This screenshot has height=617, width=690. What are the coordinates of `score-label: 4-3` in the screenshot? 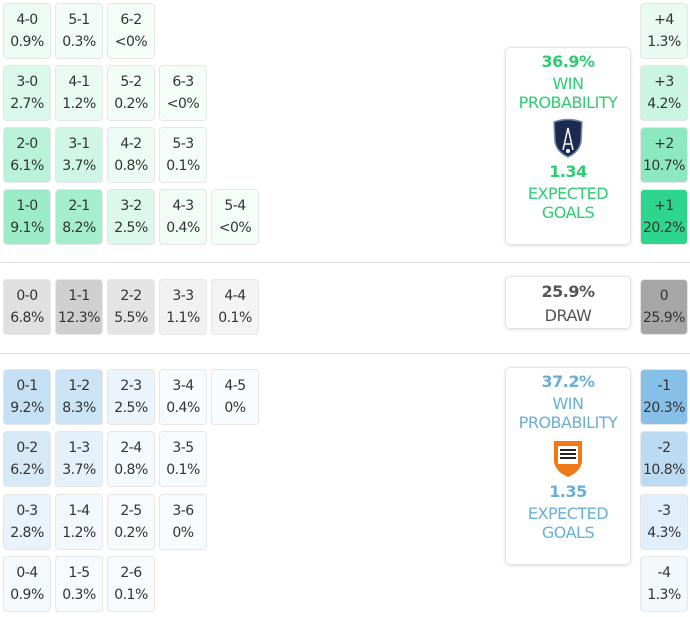 It's located at (183, 206).